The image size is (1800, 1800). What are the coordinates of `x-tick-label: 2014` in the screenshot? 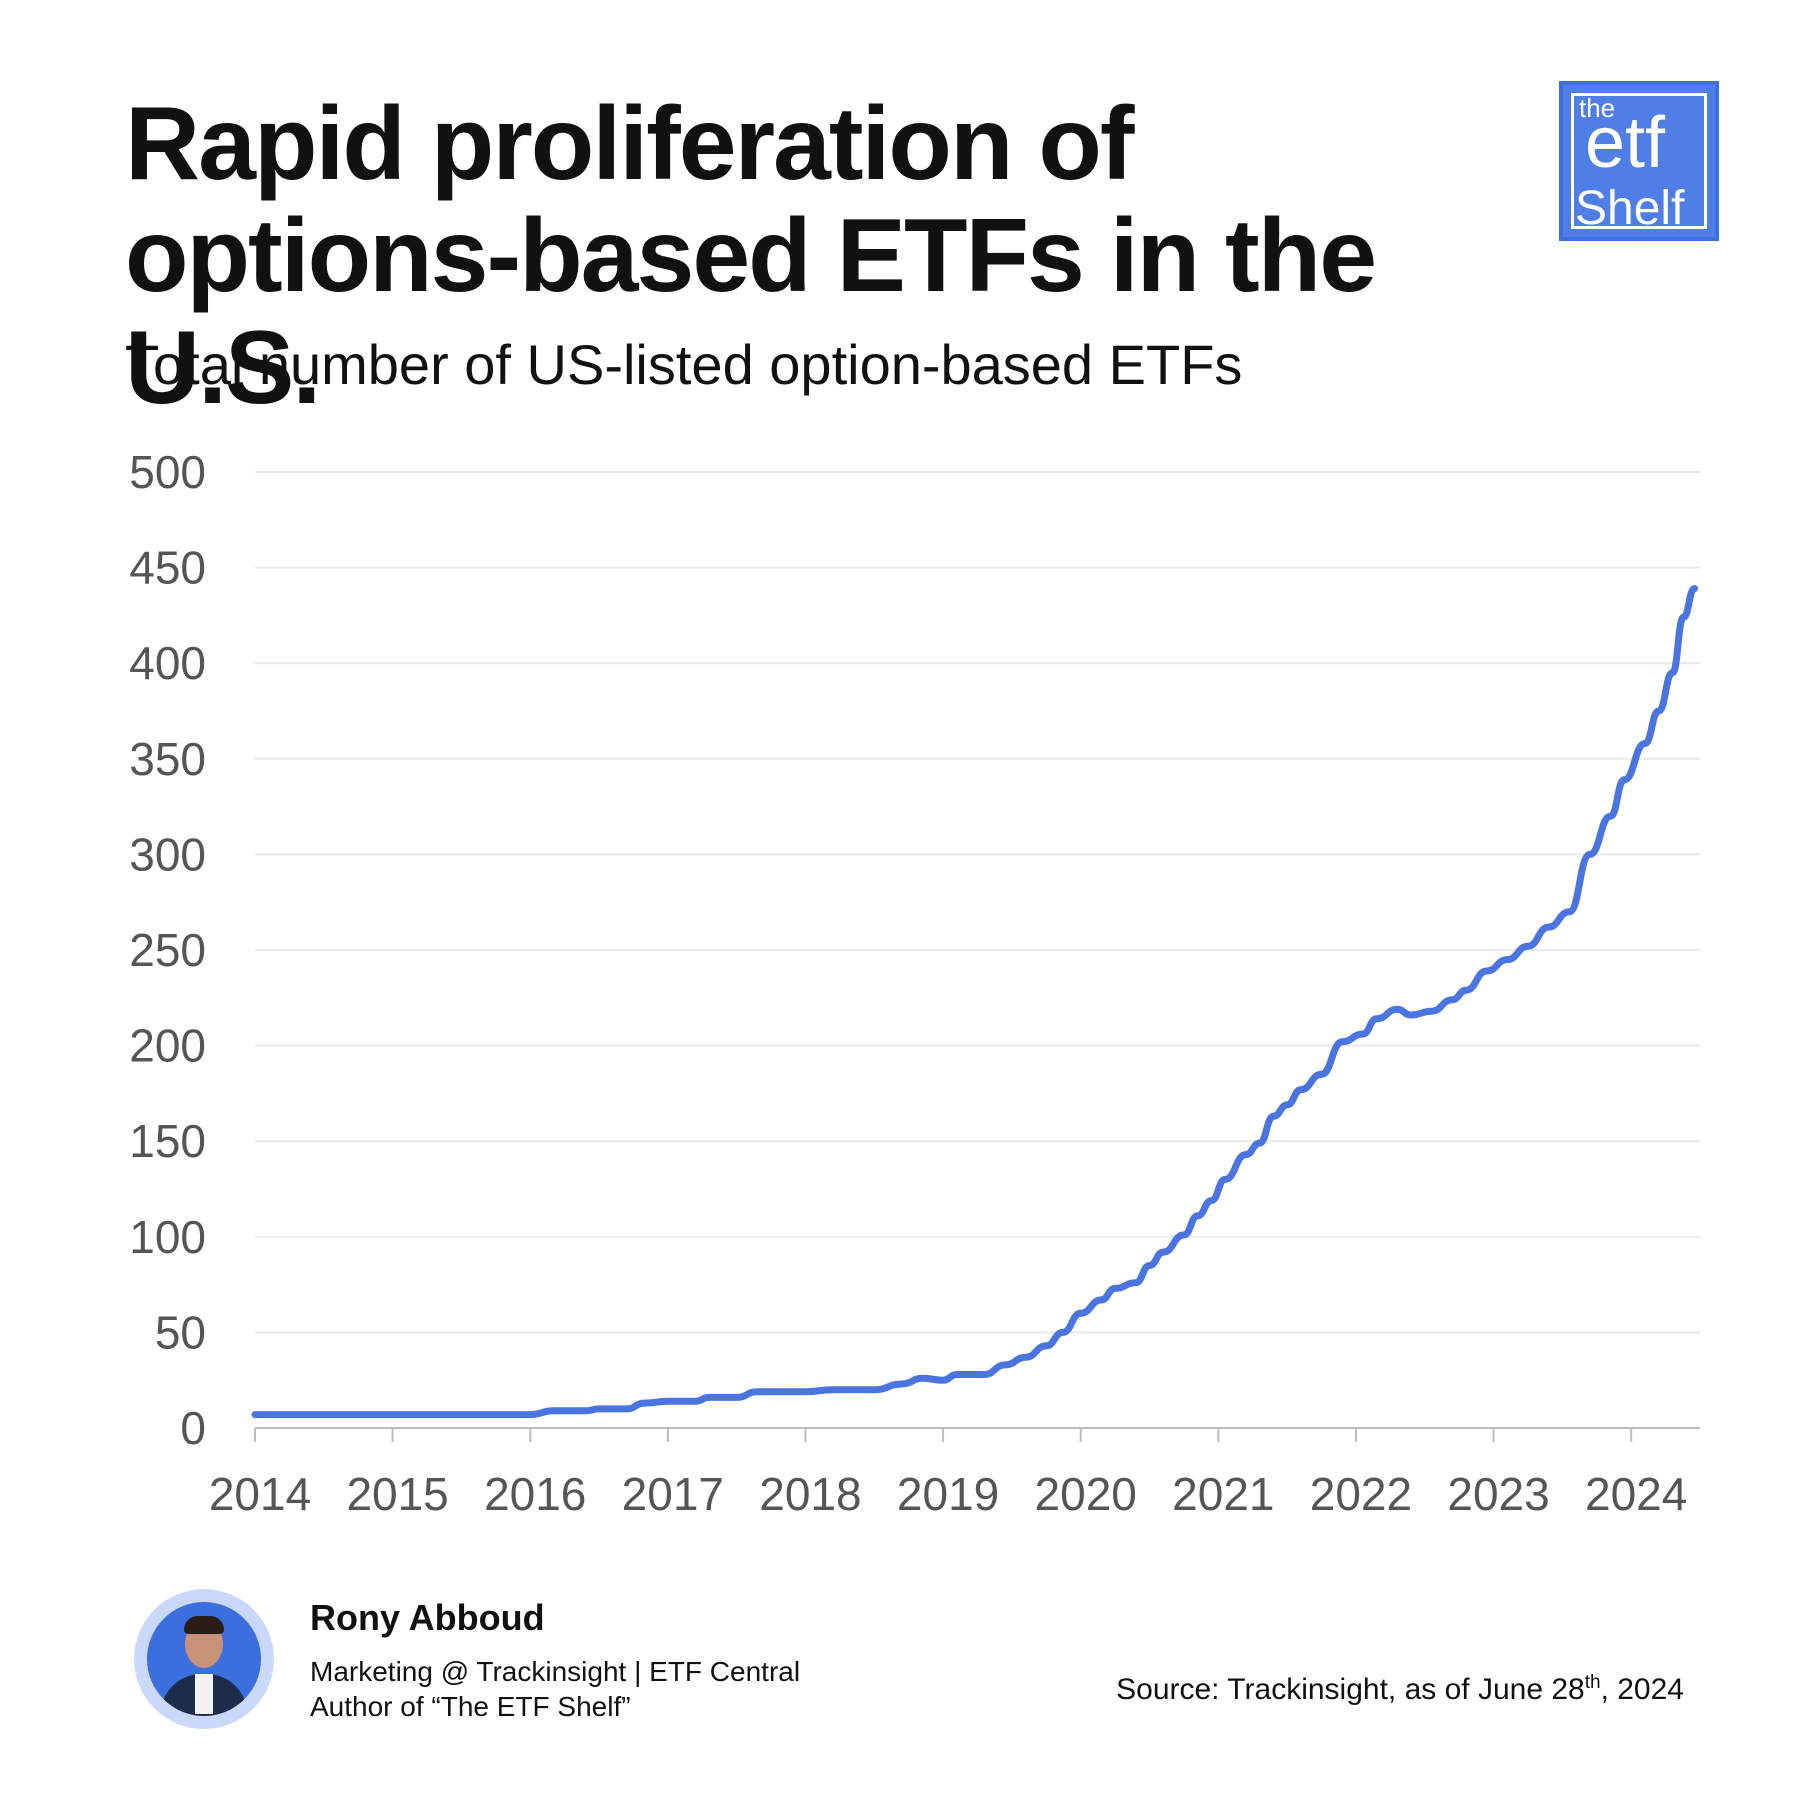 It's located at (260, 1494).